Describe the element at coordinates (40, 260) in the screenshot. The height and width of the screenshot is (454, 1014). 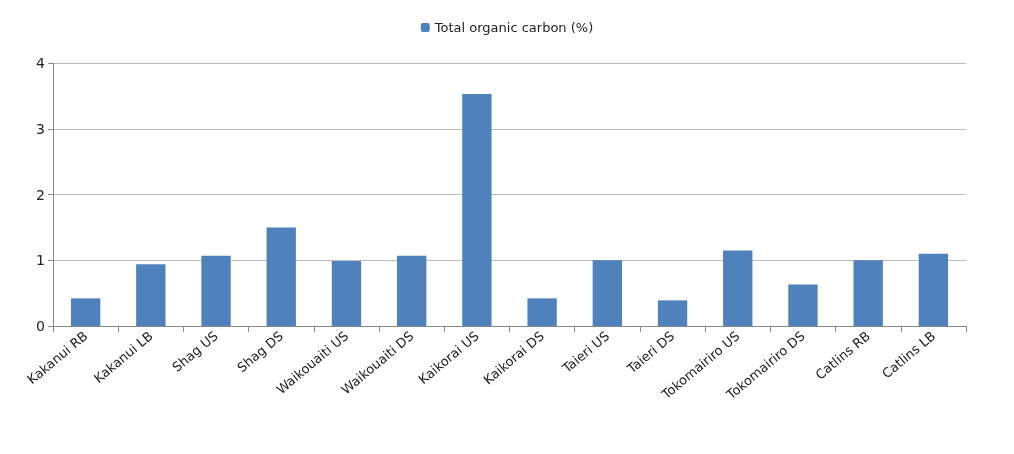
I see `y-tick-label: 1` at that location.